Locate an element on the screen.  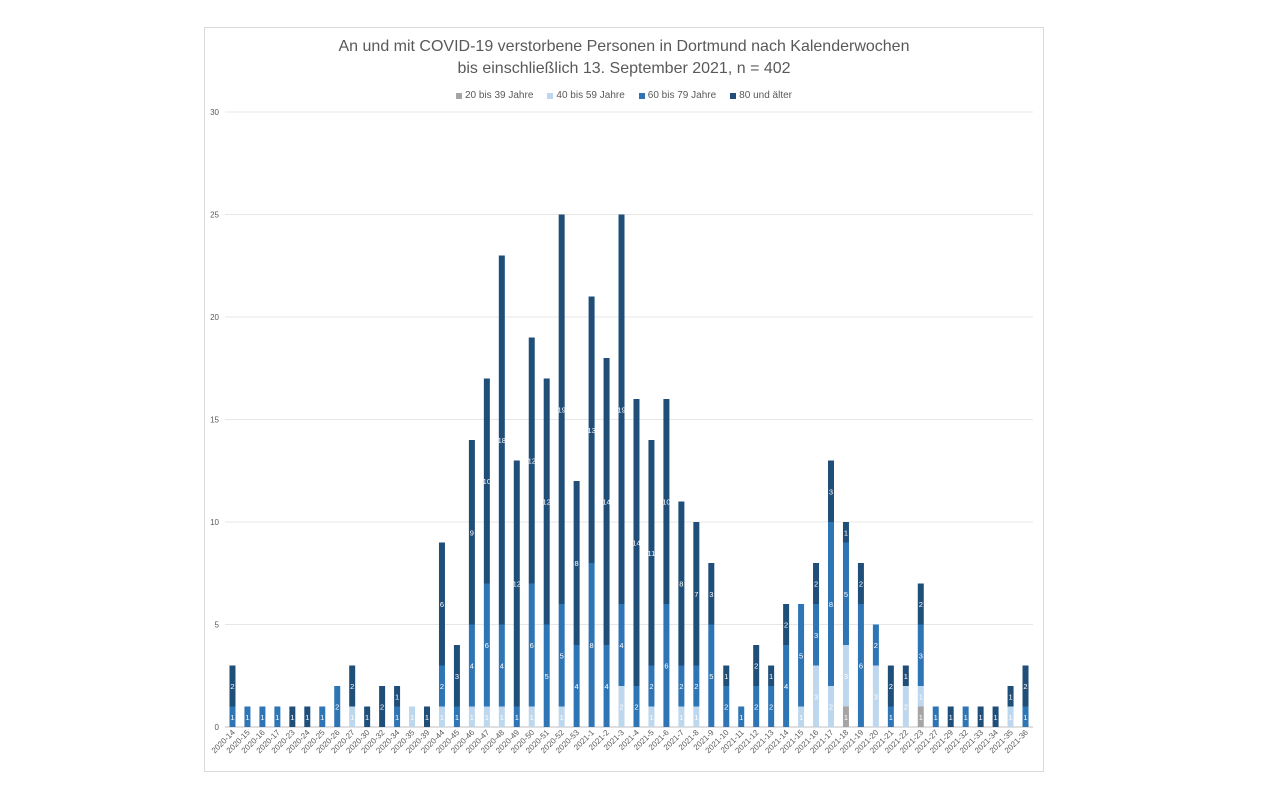
data-label: 7 is located at coordinates (696, 594).